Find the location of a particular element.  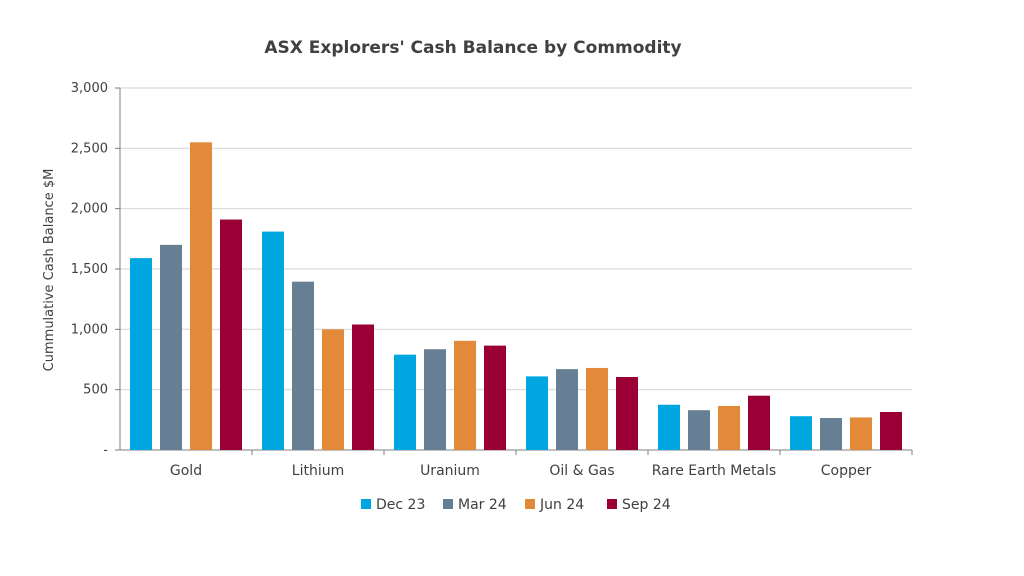

y-tick-label: 1,500 is located at coordinates (89, 269).